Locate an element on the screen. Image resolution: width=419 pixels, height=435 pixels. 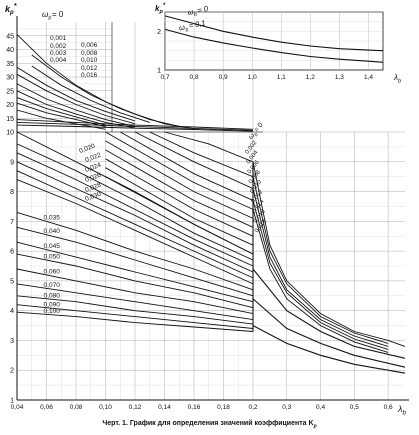
inset-series-label-value: = 0 is located at coordinates (203, 9).